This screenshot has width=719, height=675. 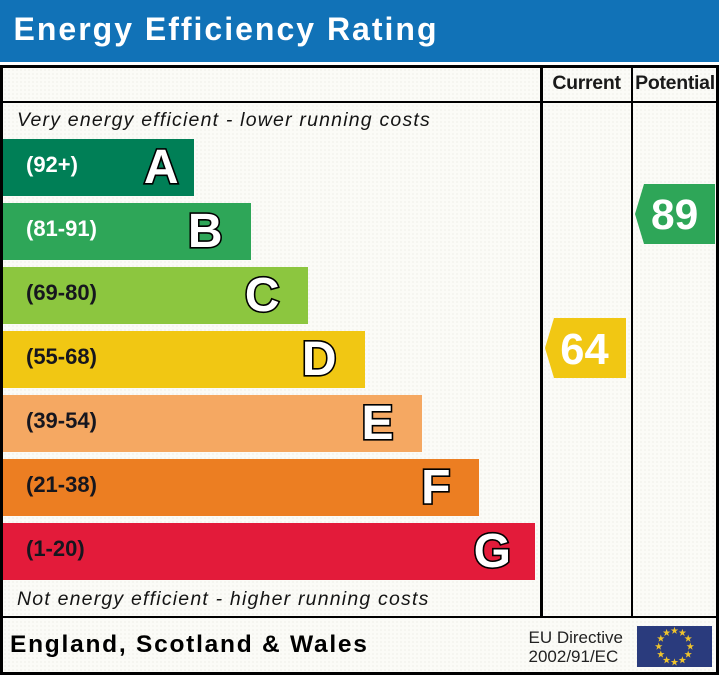 What do you see at coordinates (674, 215) in the screenshot?
I see `svg-text: 89` at bounding box center [674, 215].